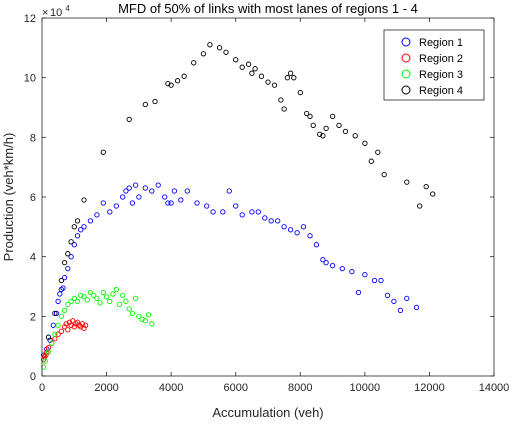 This screenshot has width=516, height=424. What do you see at coordinates (8, 197) in the screenshot?
I see `y-axis-label: Production (veh*km/h)` at bounding box center [8, 197].